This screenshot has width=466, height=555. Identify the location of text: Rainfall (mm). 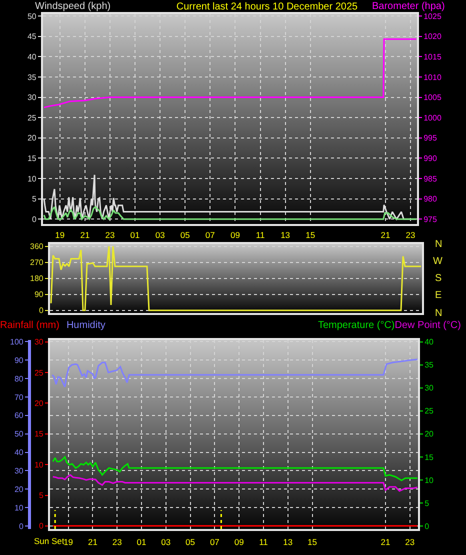
(30, 325).